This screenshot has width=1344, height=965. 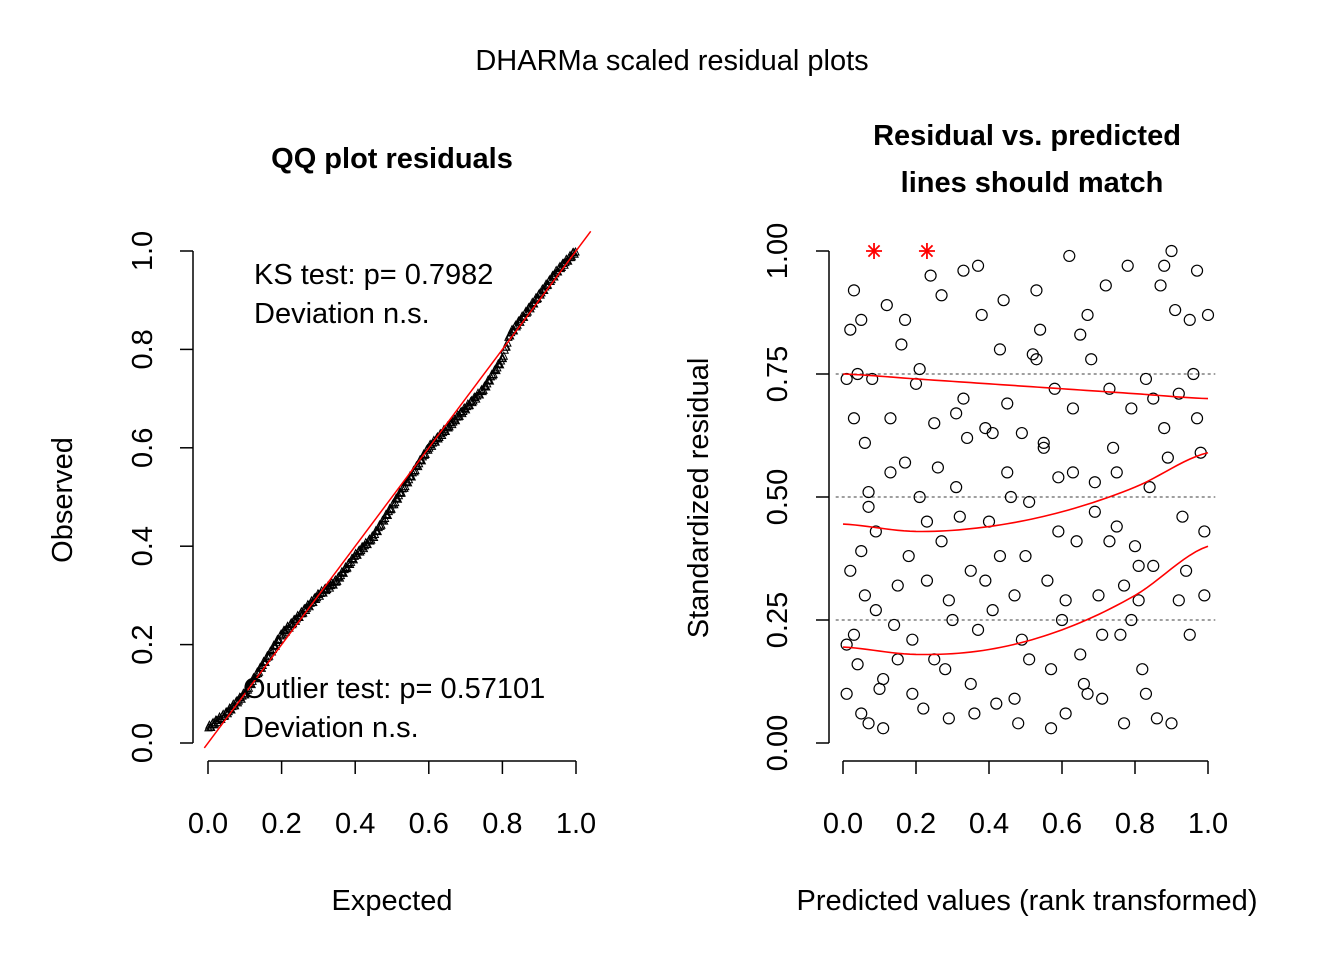 What do you see at coordinates (900, 251) in the screenshot?
I see `rp-outliers` at bounding box center [900, 251].